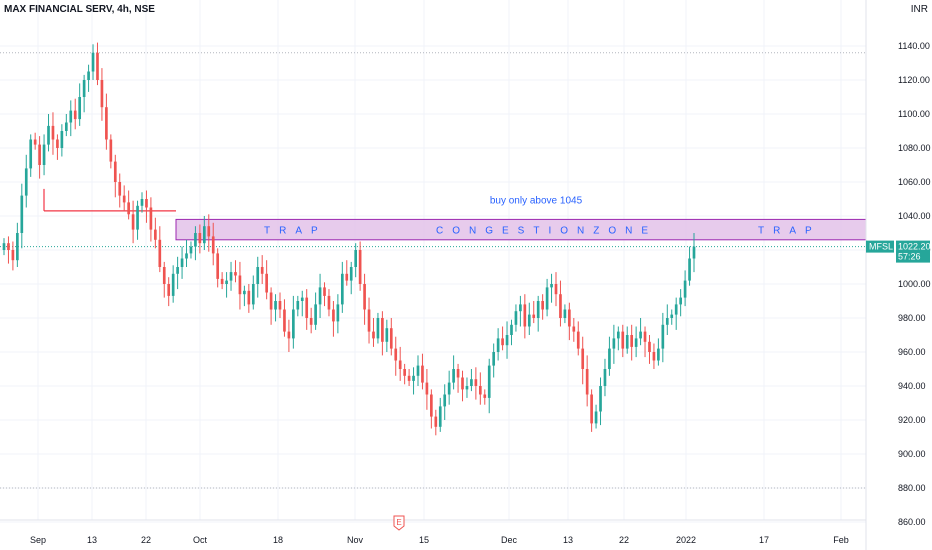  What do you see at coordinates (355, 540) in the screenshot?
I see `x-tick-label: Nov` at bounding box center [355, 540].